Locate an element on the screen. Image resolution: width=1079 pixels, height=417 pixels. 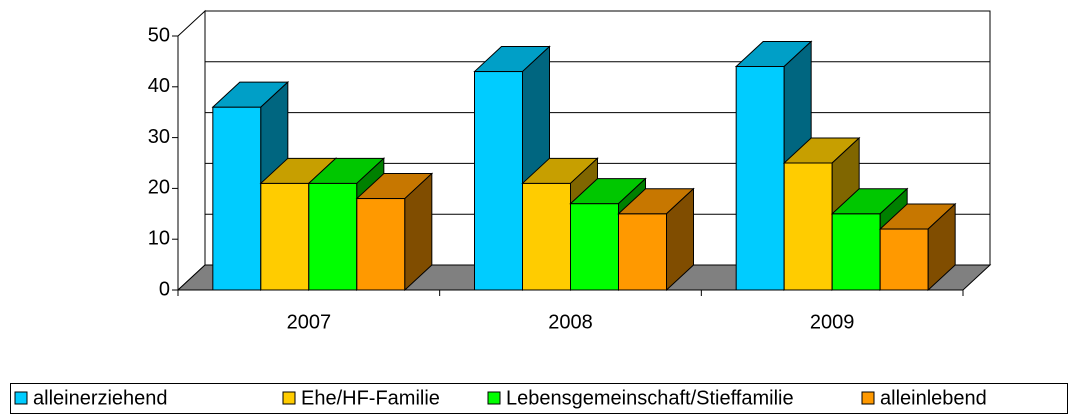
legend-label: alleinlebend is located at coordinates (933, 398).